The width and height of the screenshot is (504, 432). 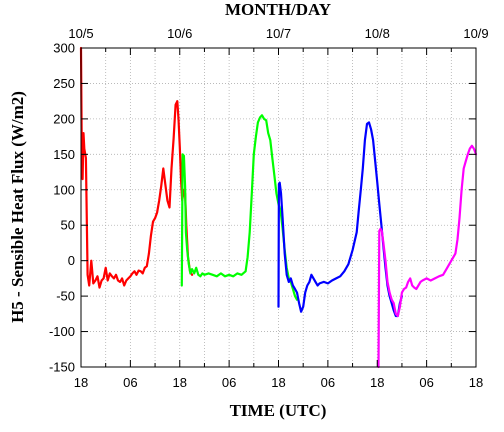 I want to click on y-tick-label: 150, so click(x=64, y=154).